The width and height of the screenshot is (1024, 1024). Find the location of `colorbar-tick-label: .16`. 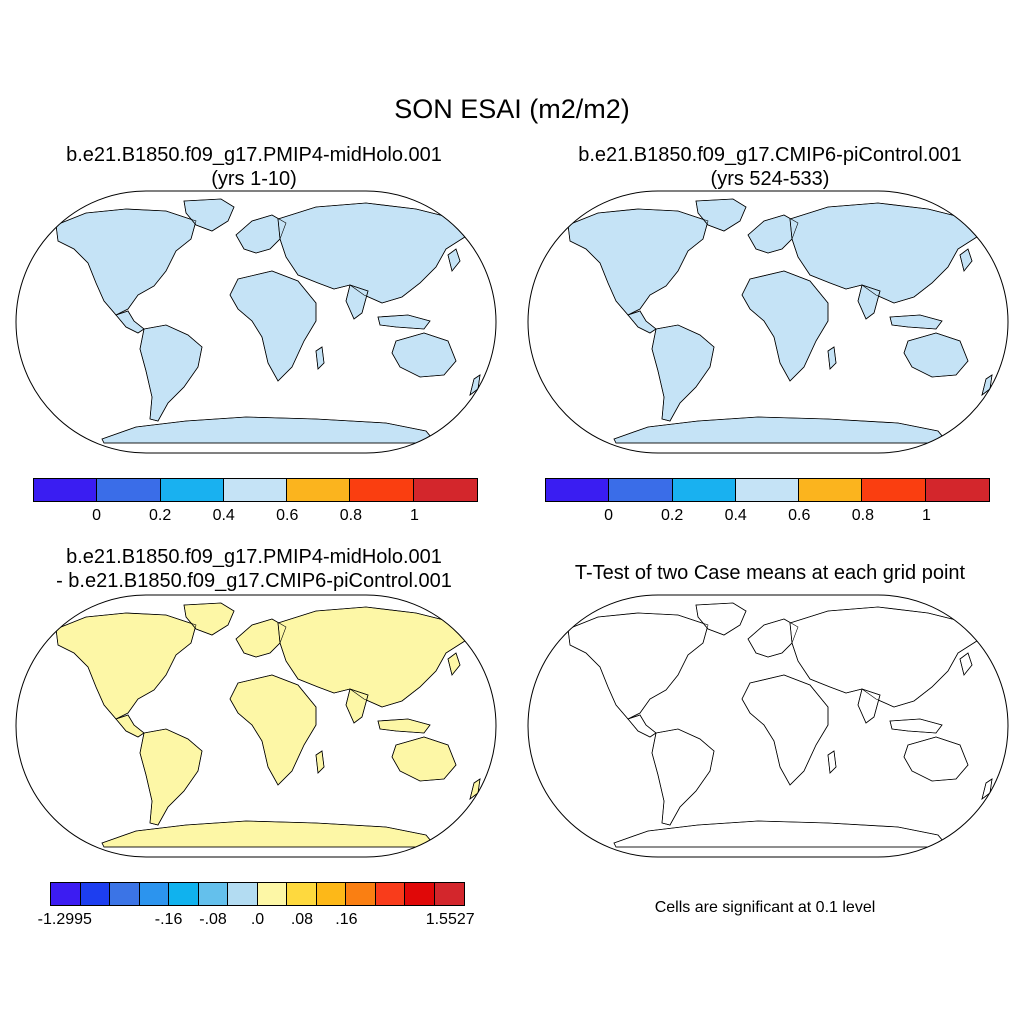

colorbar-tick-label: .16 is located at coordinates (346, 919).